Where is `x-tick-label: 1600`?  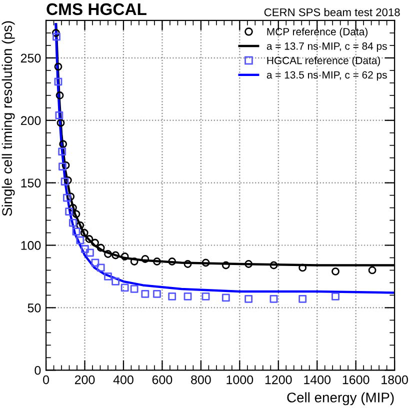 x-tick-label: 1600 is located at coordinates (356, 379).